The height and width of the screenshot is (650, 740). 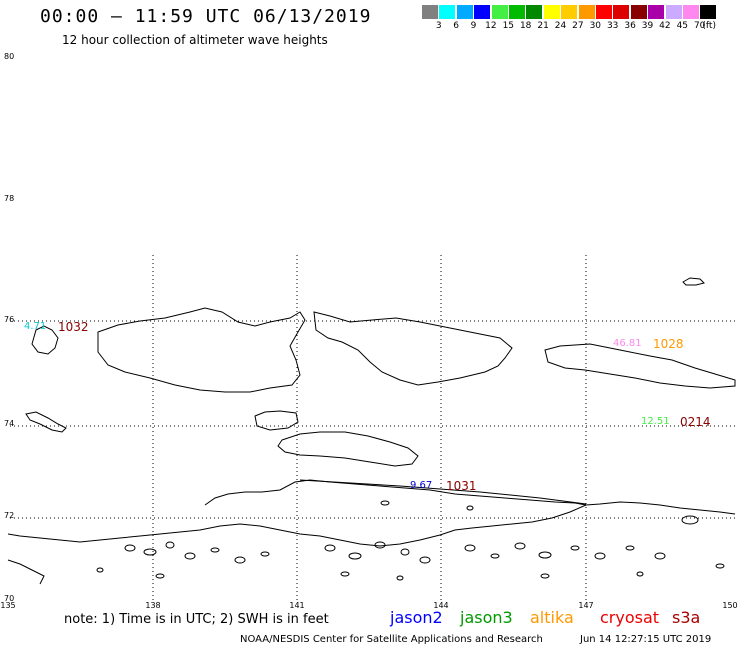 What do you see at coordinates (153, 605) in the screenshot?
I see `lon-label-138: 138` at bounding box center [153, 605].